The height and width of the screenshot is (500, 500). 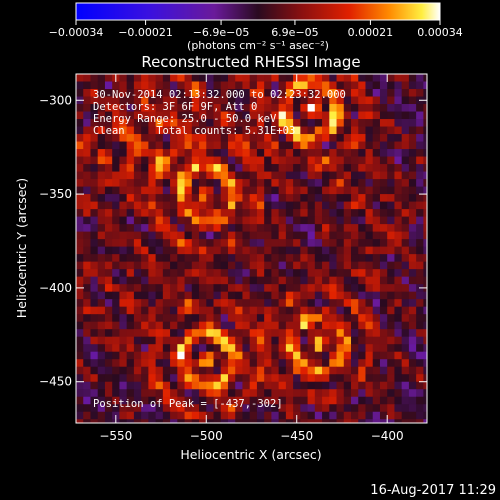 What do you see at coordinates (294, 32) in the screenshot?
I see `colorbar-tick-label: 6.9e−05` at bounding box center [294, 32].